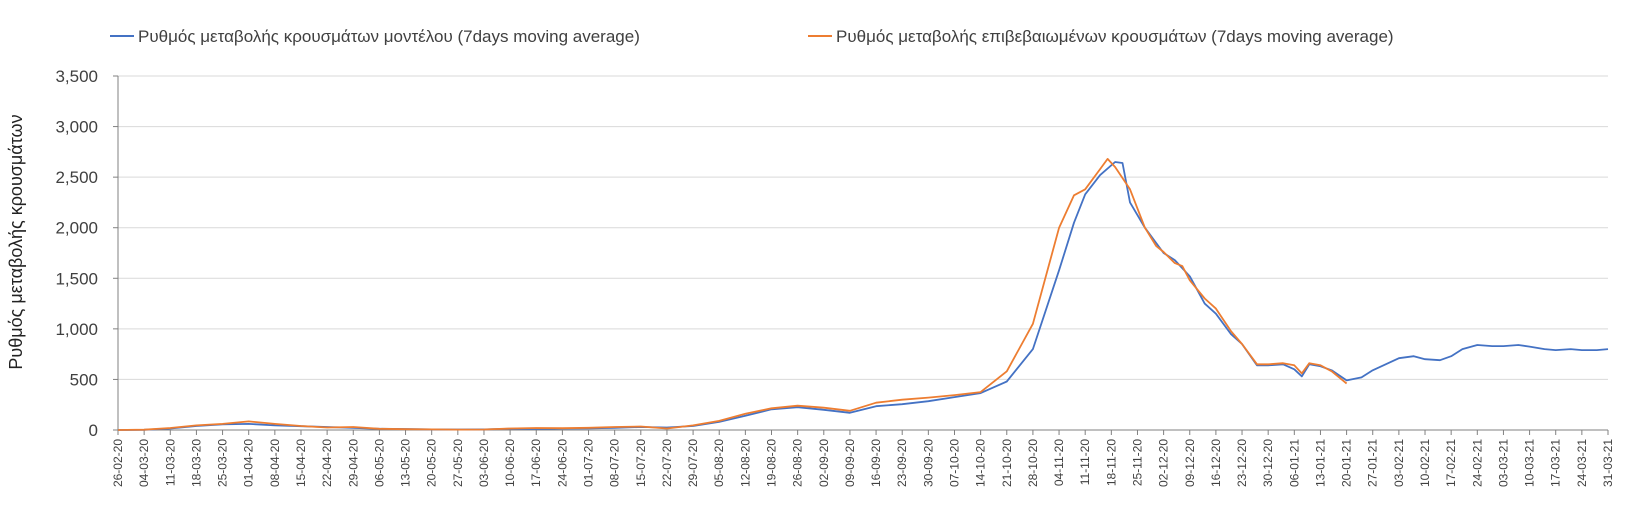 This screenshot has width=1643, height=512. Describe the element at coordinates (432, 463) in the screenshot. I see `x-tick-label: 20-05-20` at that location.